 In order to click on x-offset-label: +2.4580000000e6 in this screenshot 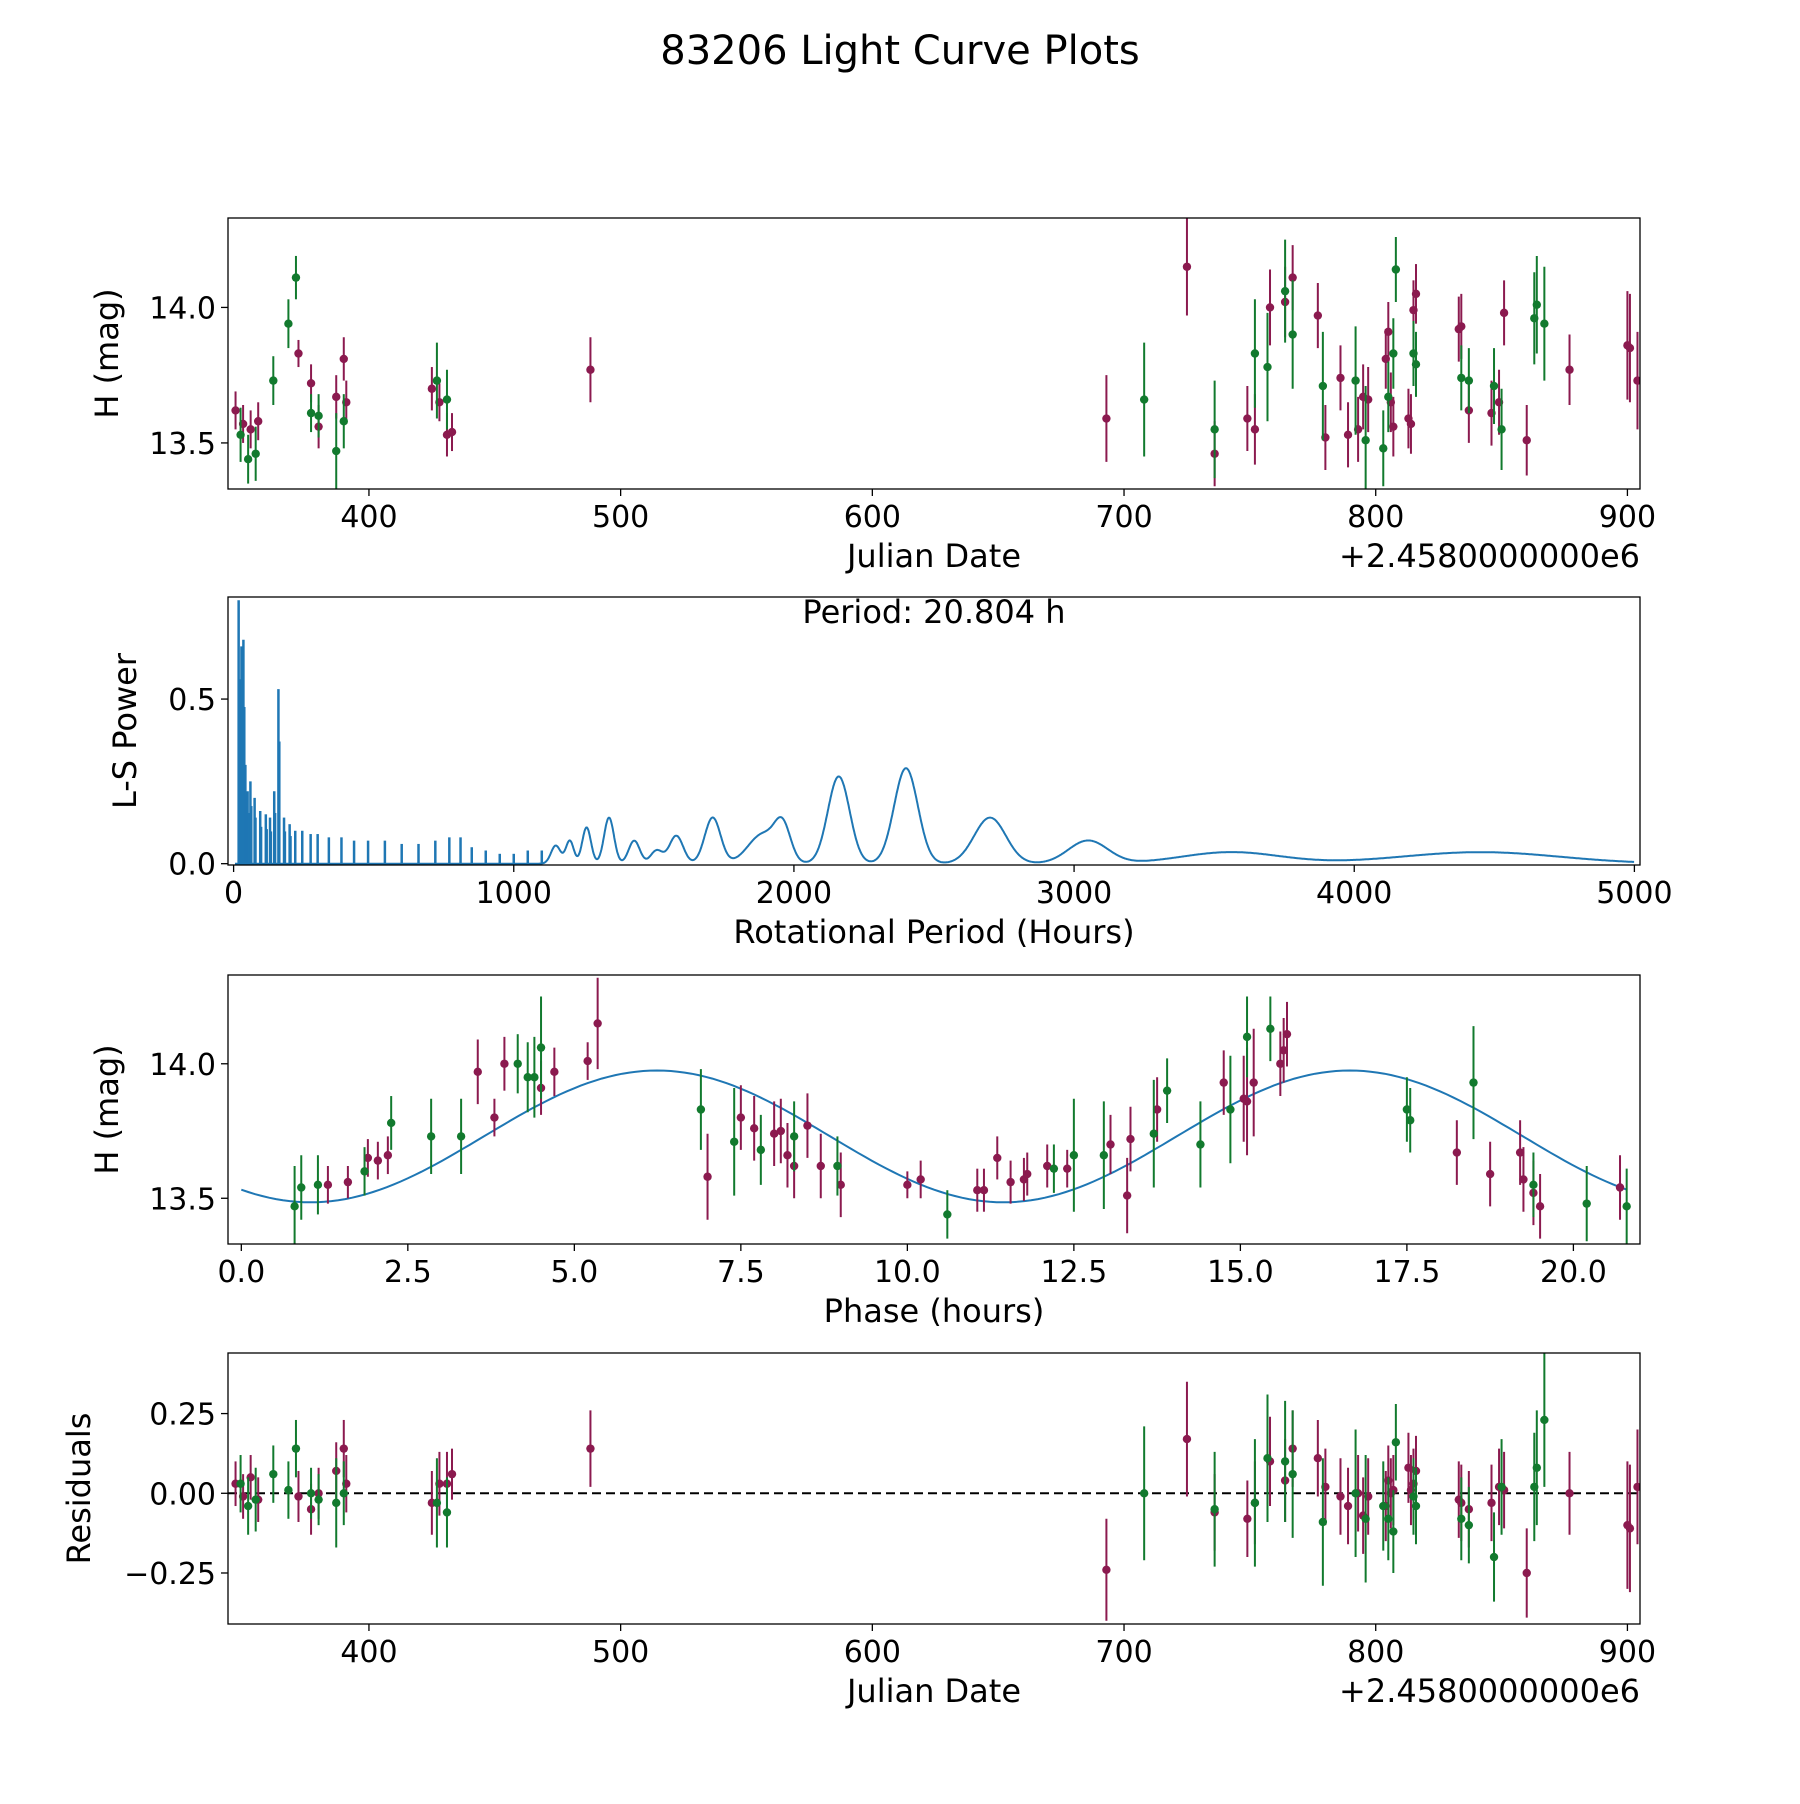, I will do `click(1489, 556)`.